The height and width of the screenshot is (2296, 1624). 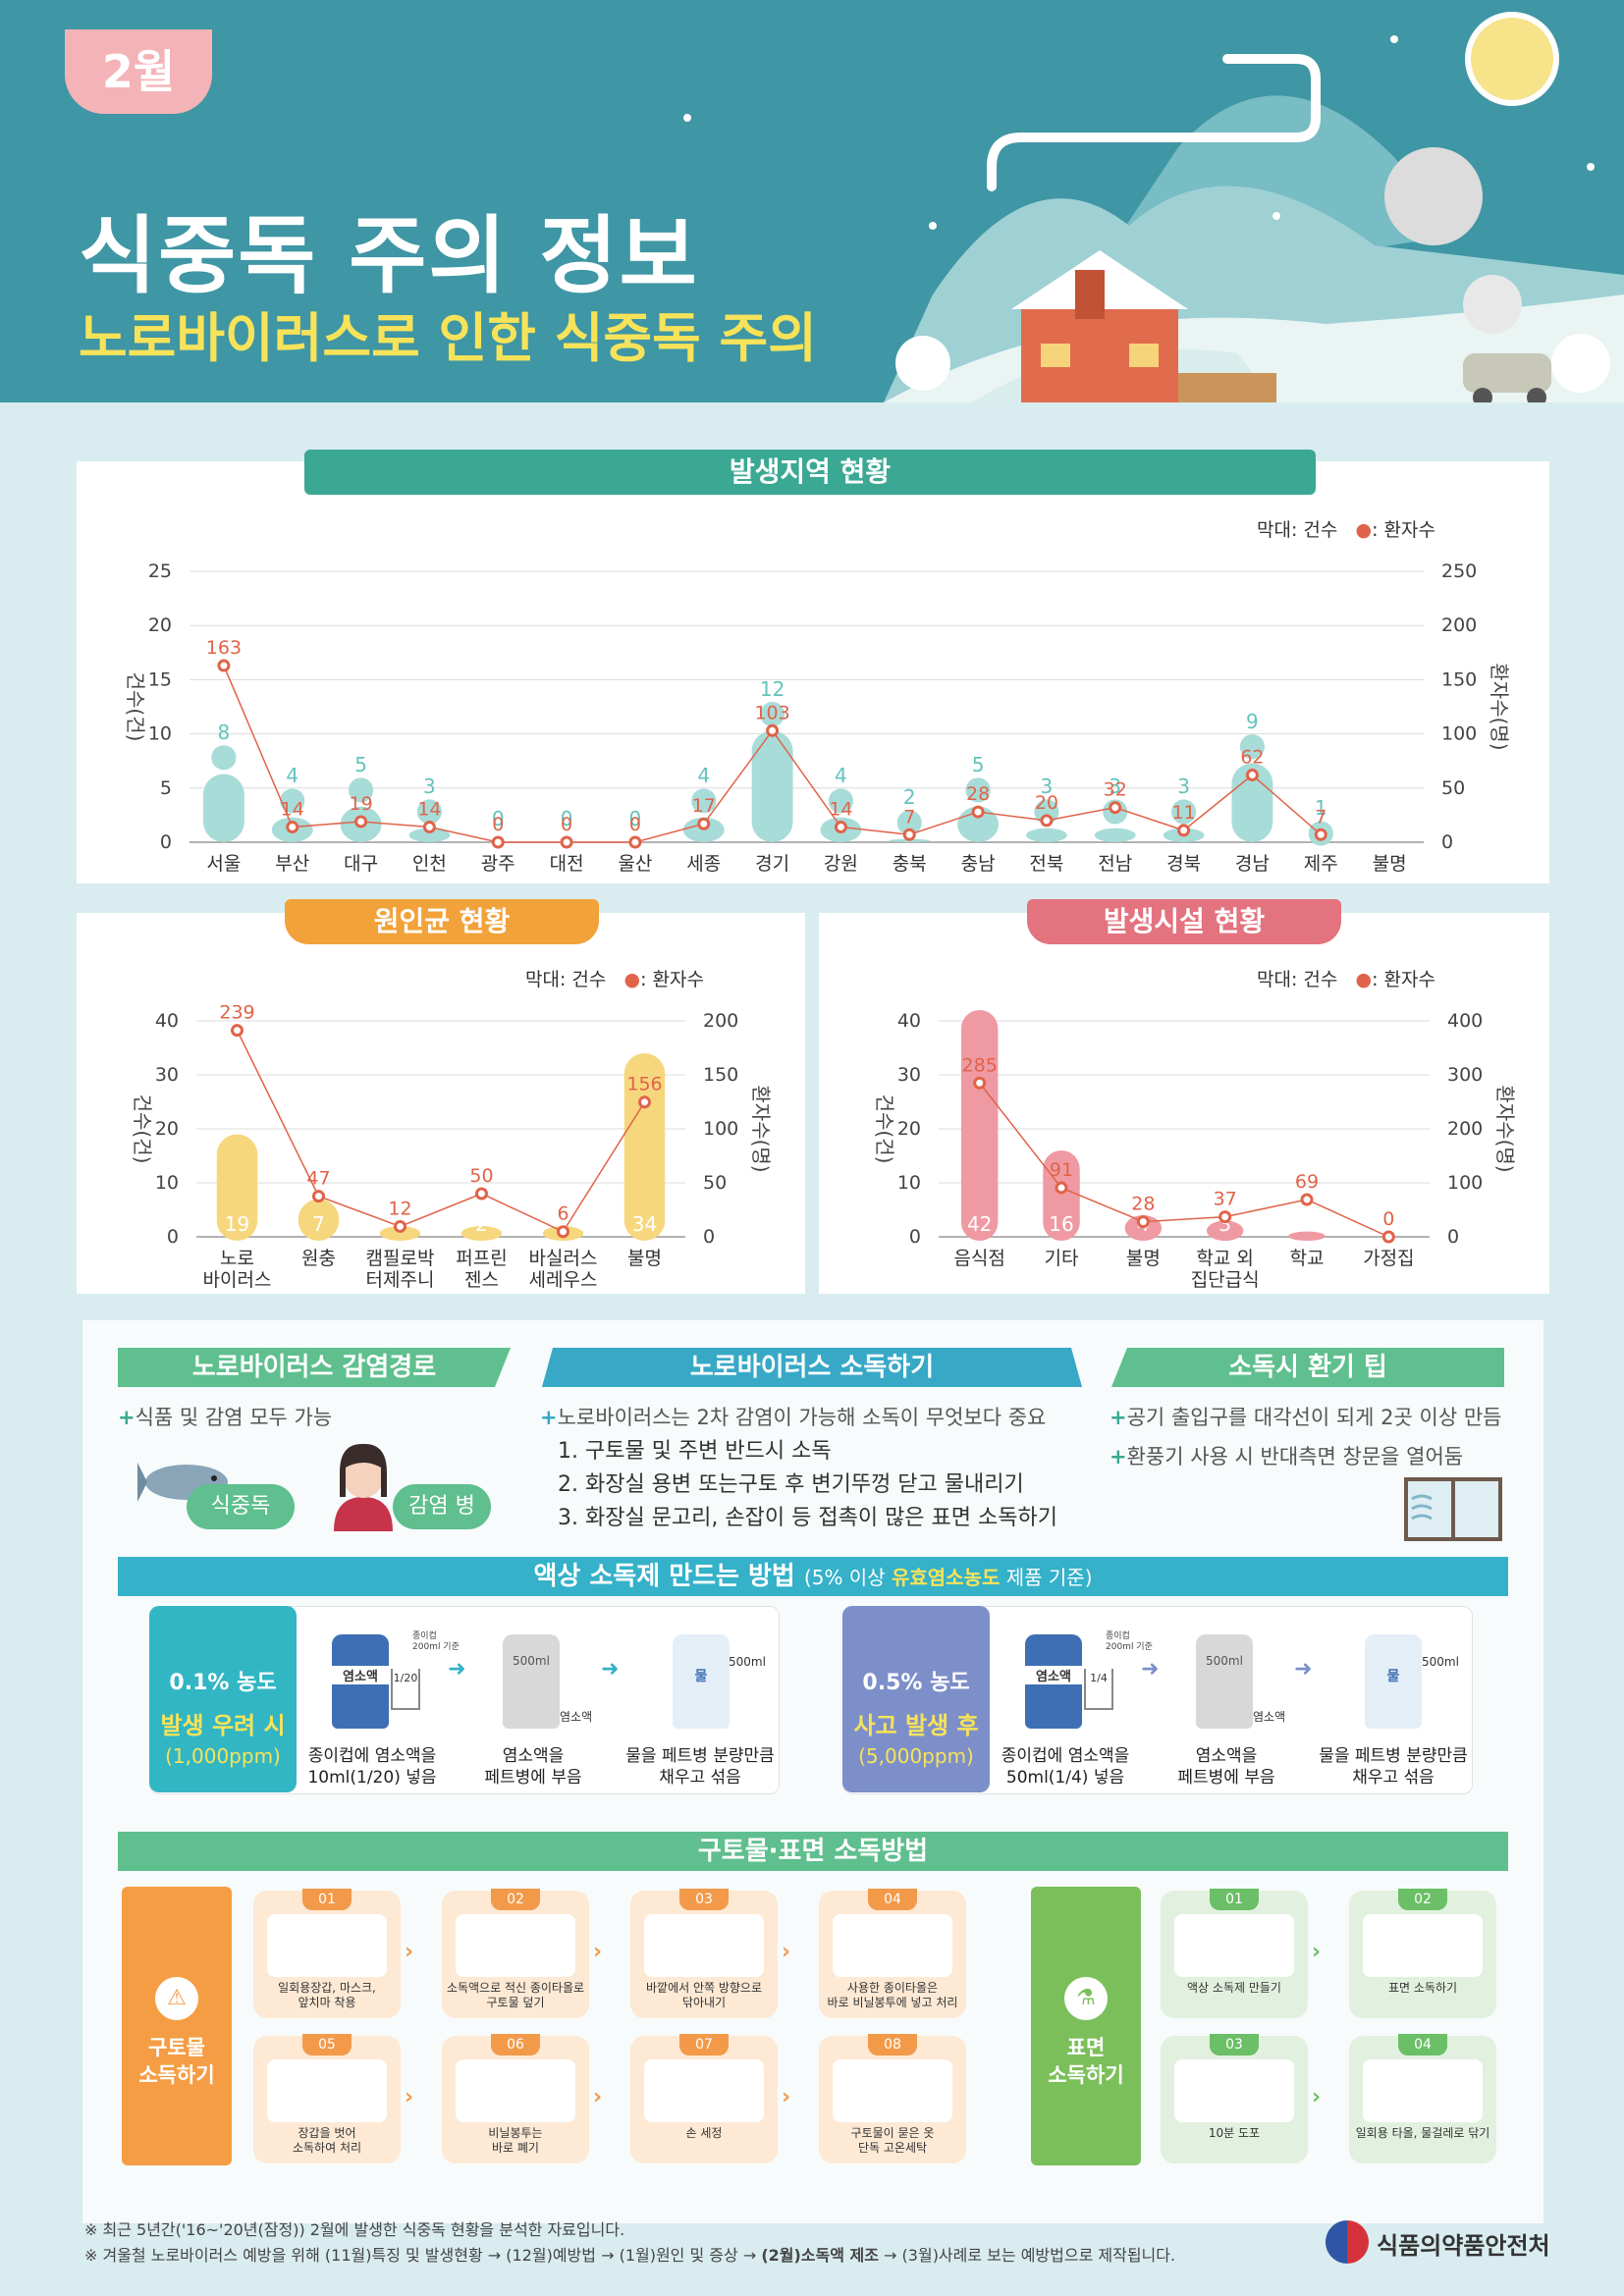 I want to click on bar-label: 3, so click(x=1115, y=786).